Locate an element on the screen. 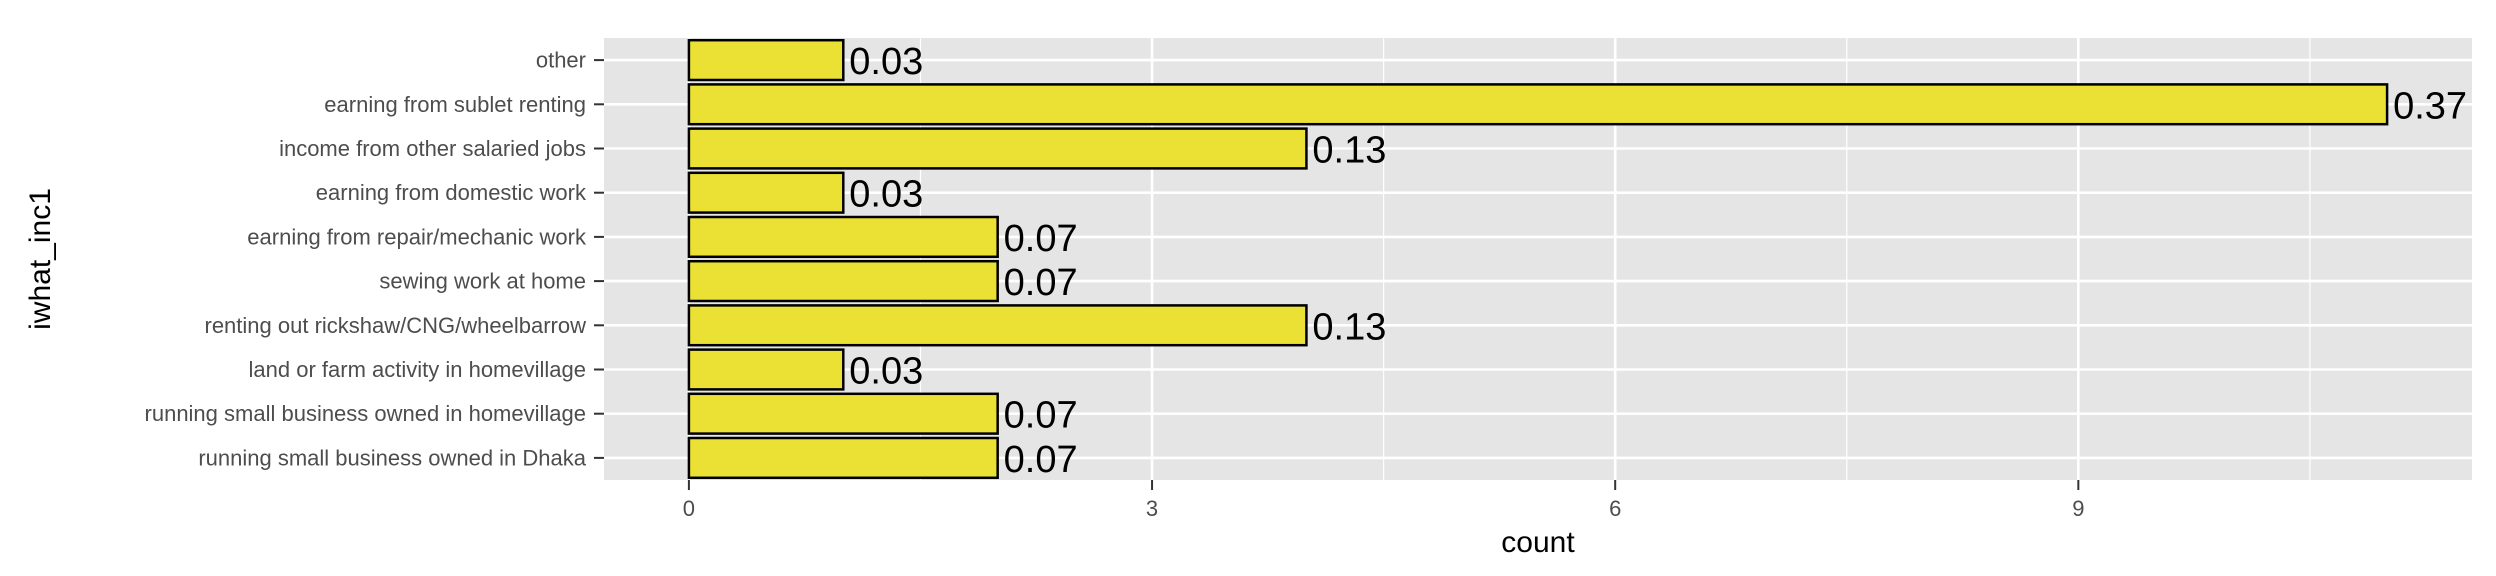 Image resolution: width=2496 pixels, height=576 pixels. y-tick-label: land or farm activity in homevillage is located at coordinates (417, 369).